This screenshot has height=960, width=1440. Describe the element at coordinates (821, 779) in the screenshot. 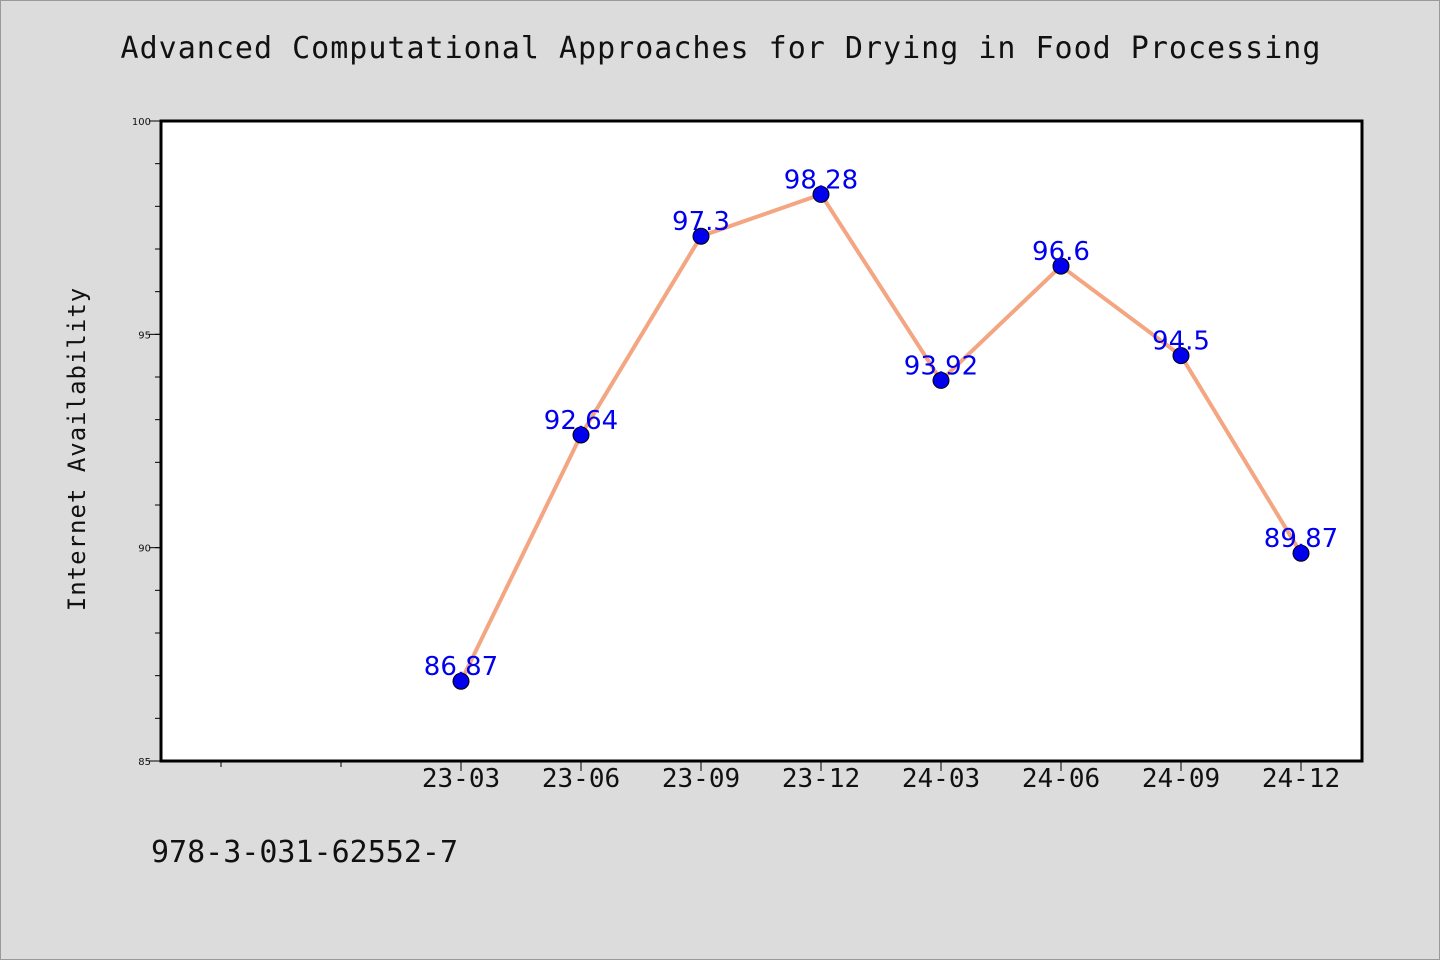

I see `x-tick-label: 23-12` at that location.